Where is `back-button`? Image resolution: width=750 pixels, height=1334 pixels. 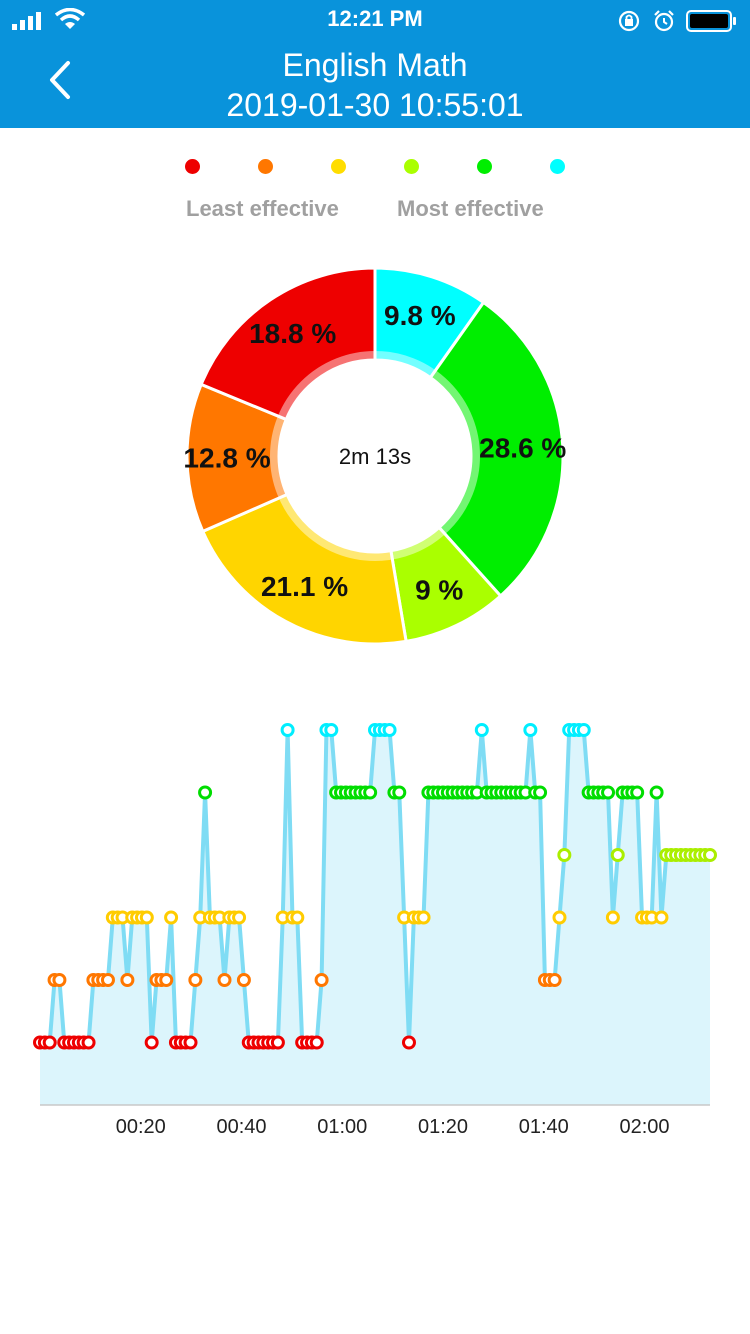
back-button is located at coordinates (60, 80).